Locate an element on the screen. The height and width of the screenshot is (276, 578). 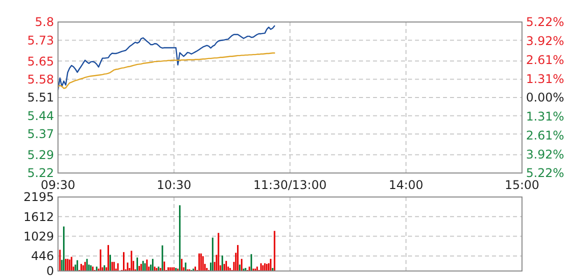
y-tick-label: 446 is located at coordinates (42, 256).